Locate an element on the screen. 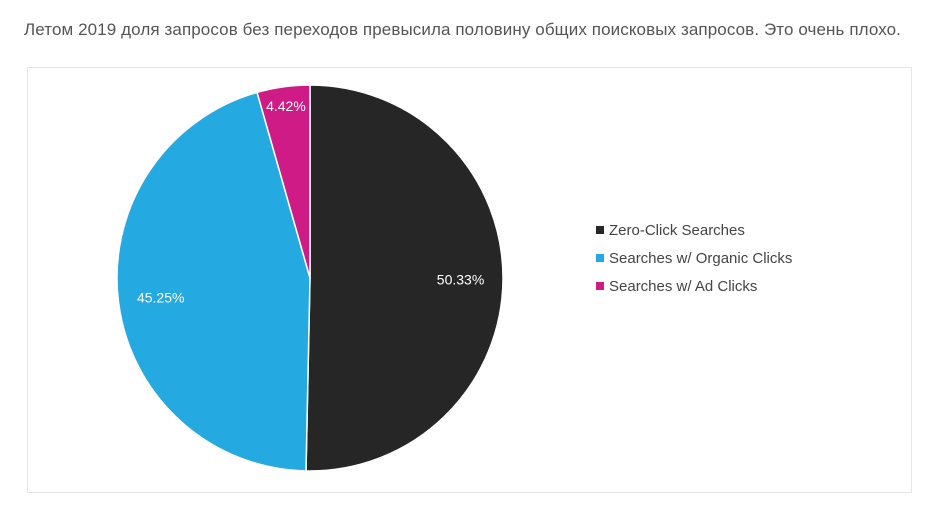 The height and width of the screenshot is (512, 944). pie-slice-labels: 50.33% 45.25% 4.42% is located at coordinates (310, 201).